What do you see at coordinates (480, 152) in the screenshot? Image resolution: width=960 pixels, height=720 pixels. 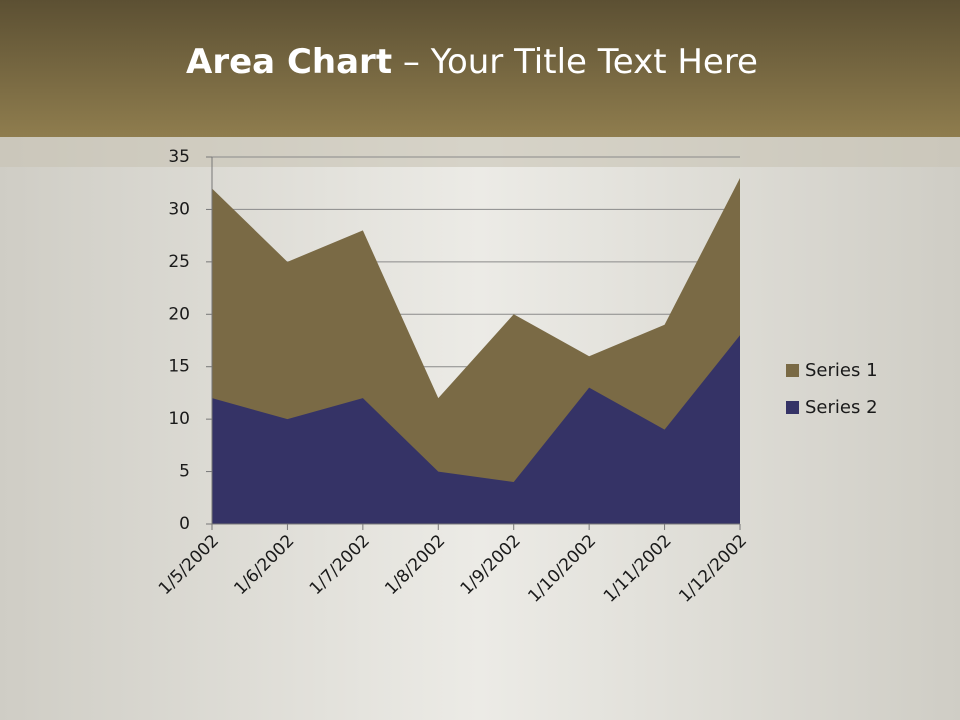 I see `header-shadow` at bounding box center [480, 152].